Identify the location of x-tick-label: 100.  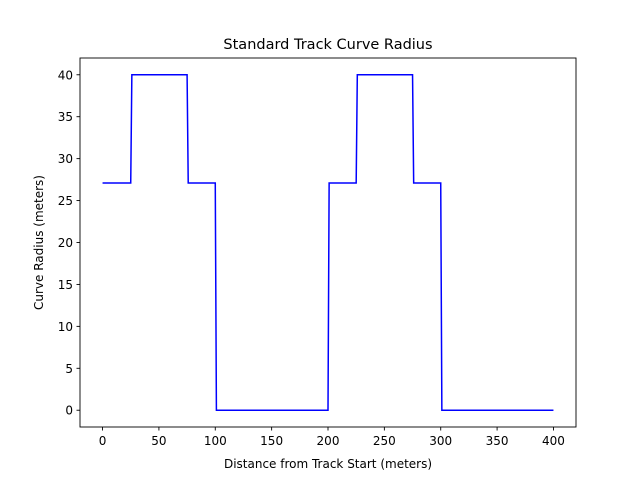
(215, 441).